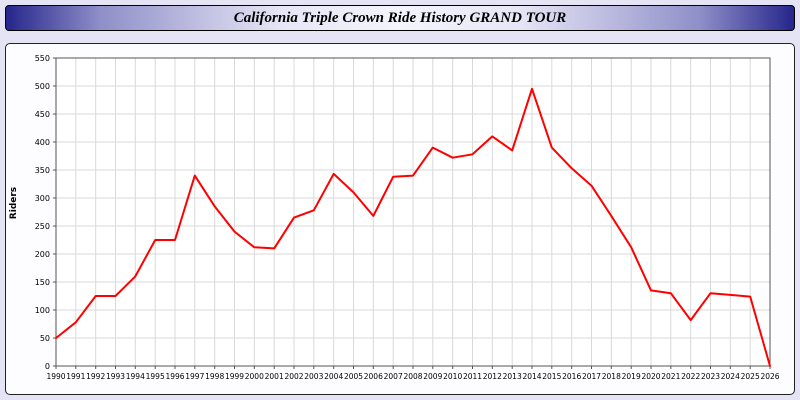  What do you see at coordinates (631, 376) in the screenshot?
I see `svg-text: 2019` at bounding box center [631, 376].